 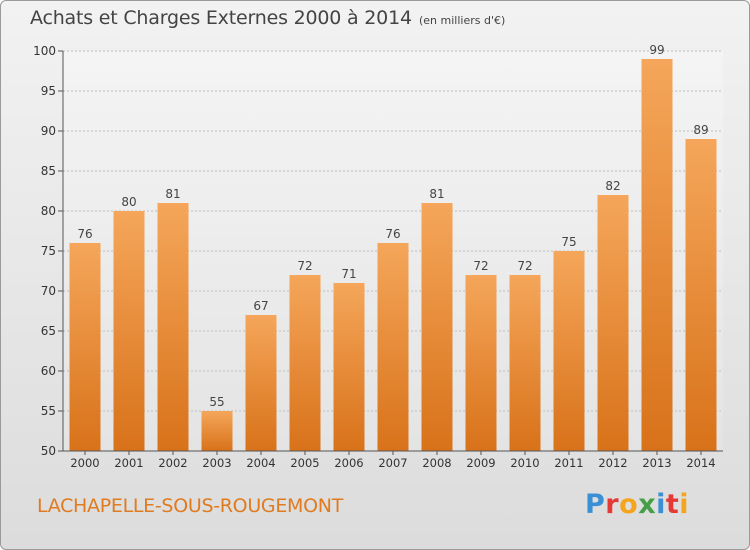 I want to click on logo-letter: P, so click(x=595, y=504).